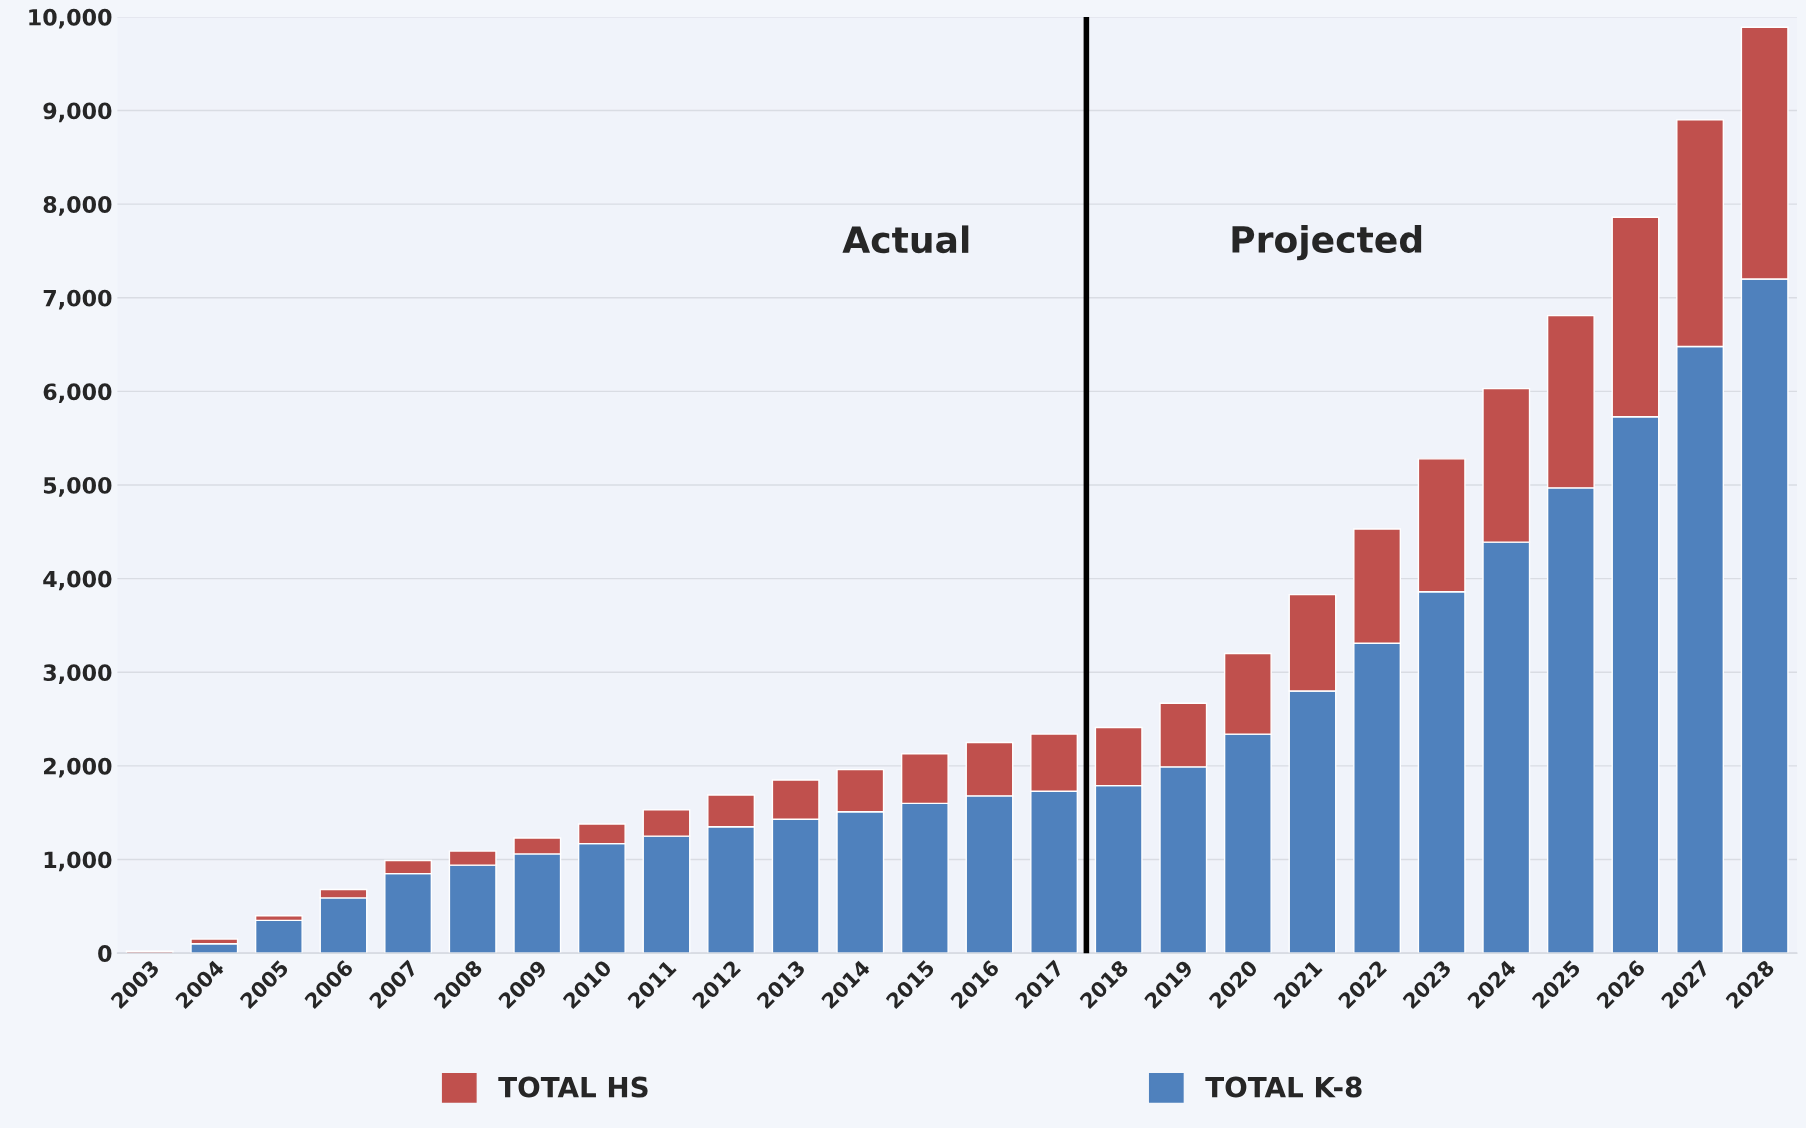  Describe the element at coordinates (77, 206) in the screenshot. I see `y-tick-label: 8,000` at that location.